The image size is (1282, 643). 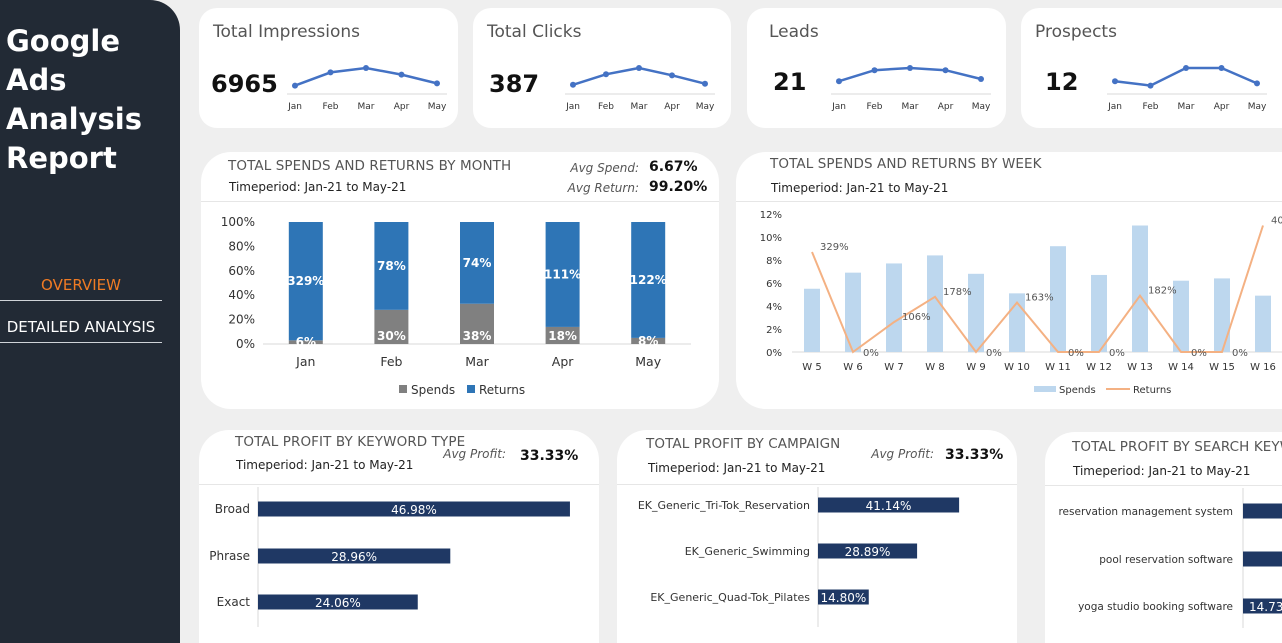 What do you see at coordinates (811, 367) in the screenshot?
I see `x-tick-label: W 5` at bounding box center [811, 367].